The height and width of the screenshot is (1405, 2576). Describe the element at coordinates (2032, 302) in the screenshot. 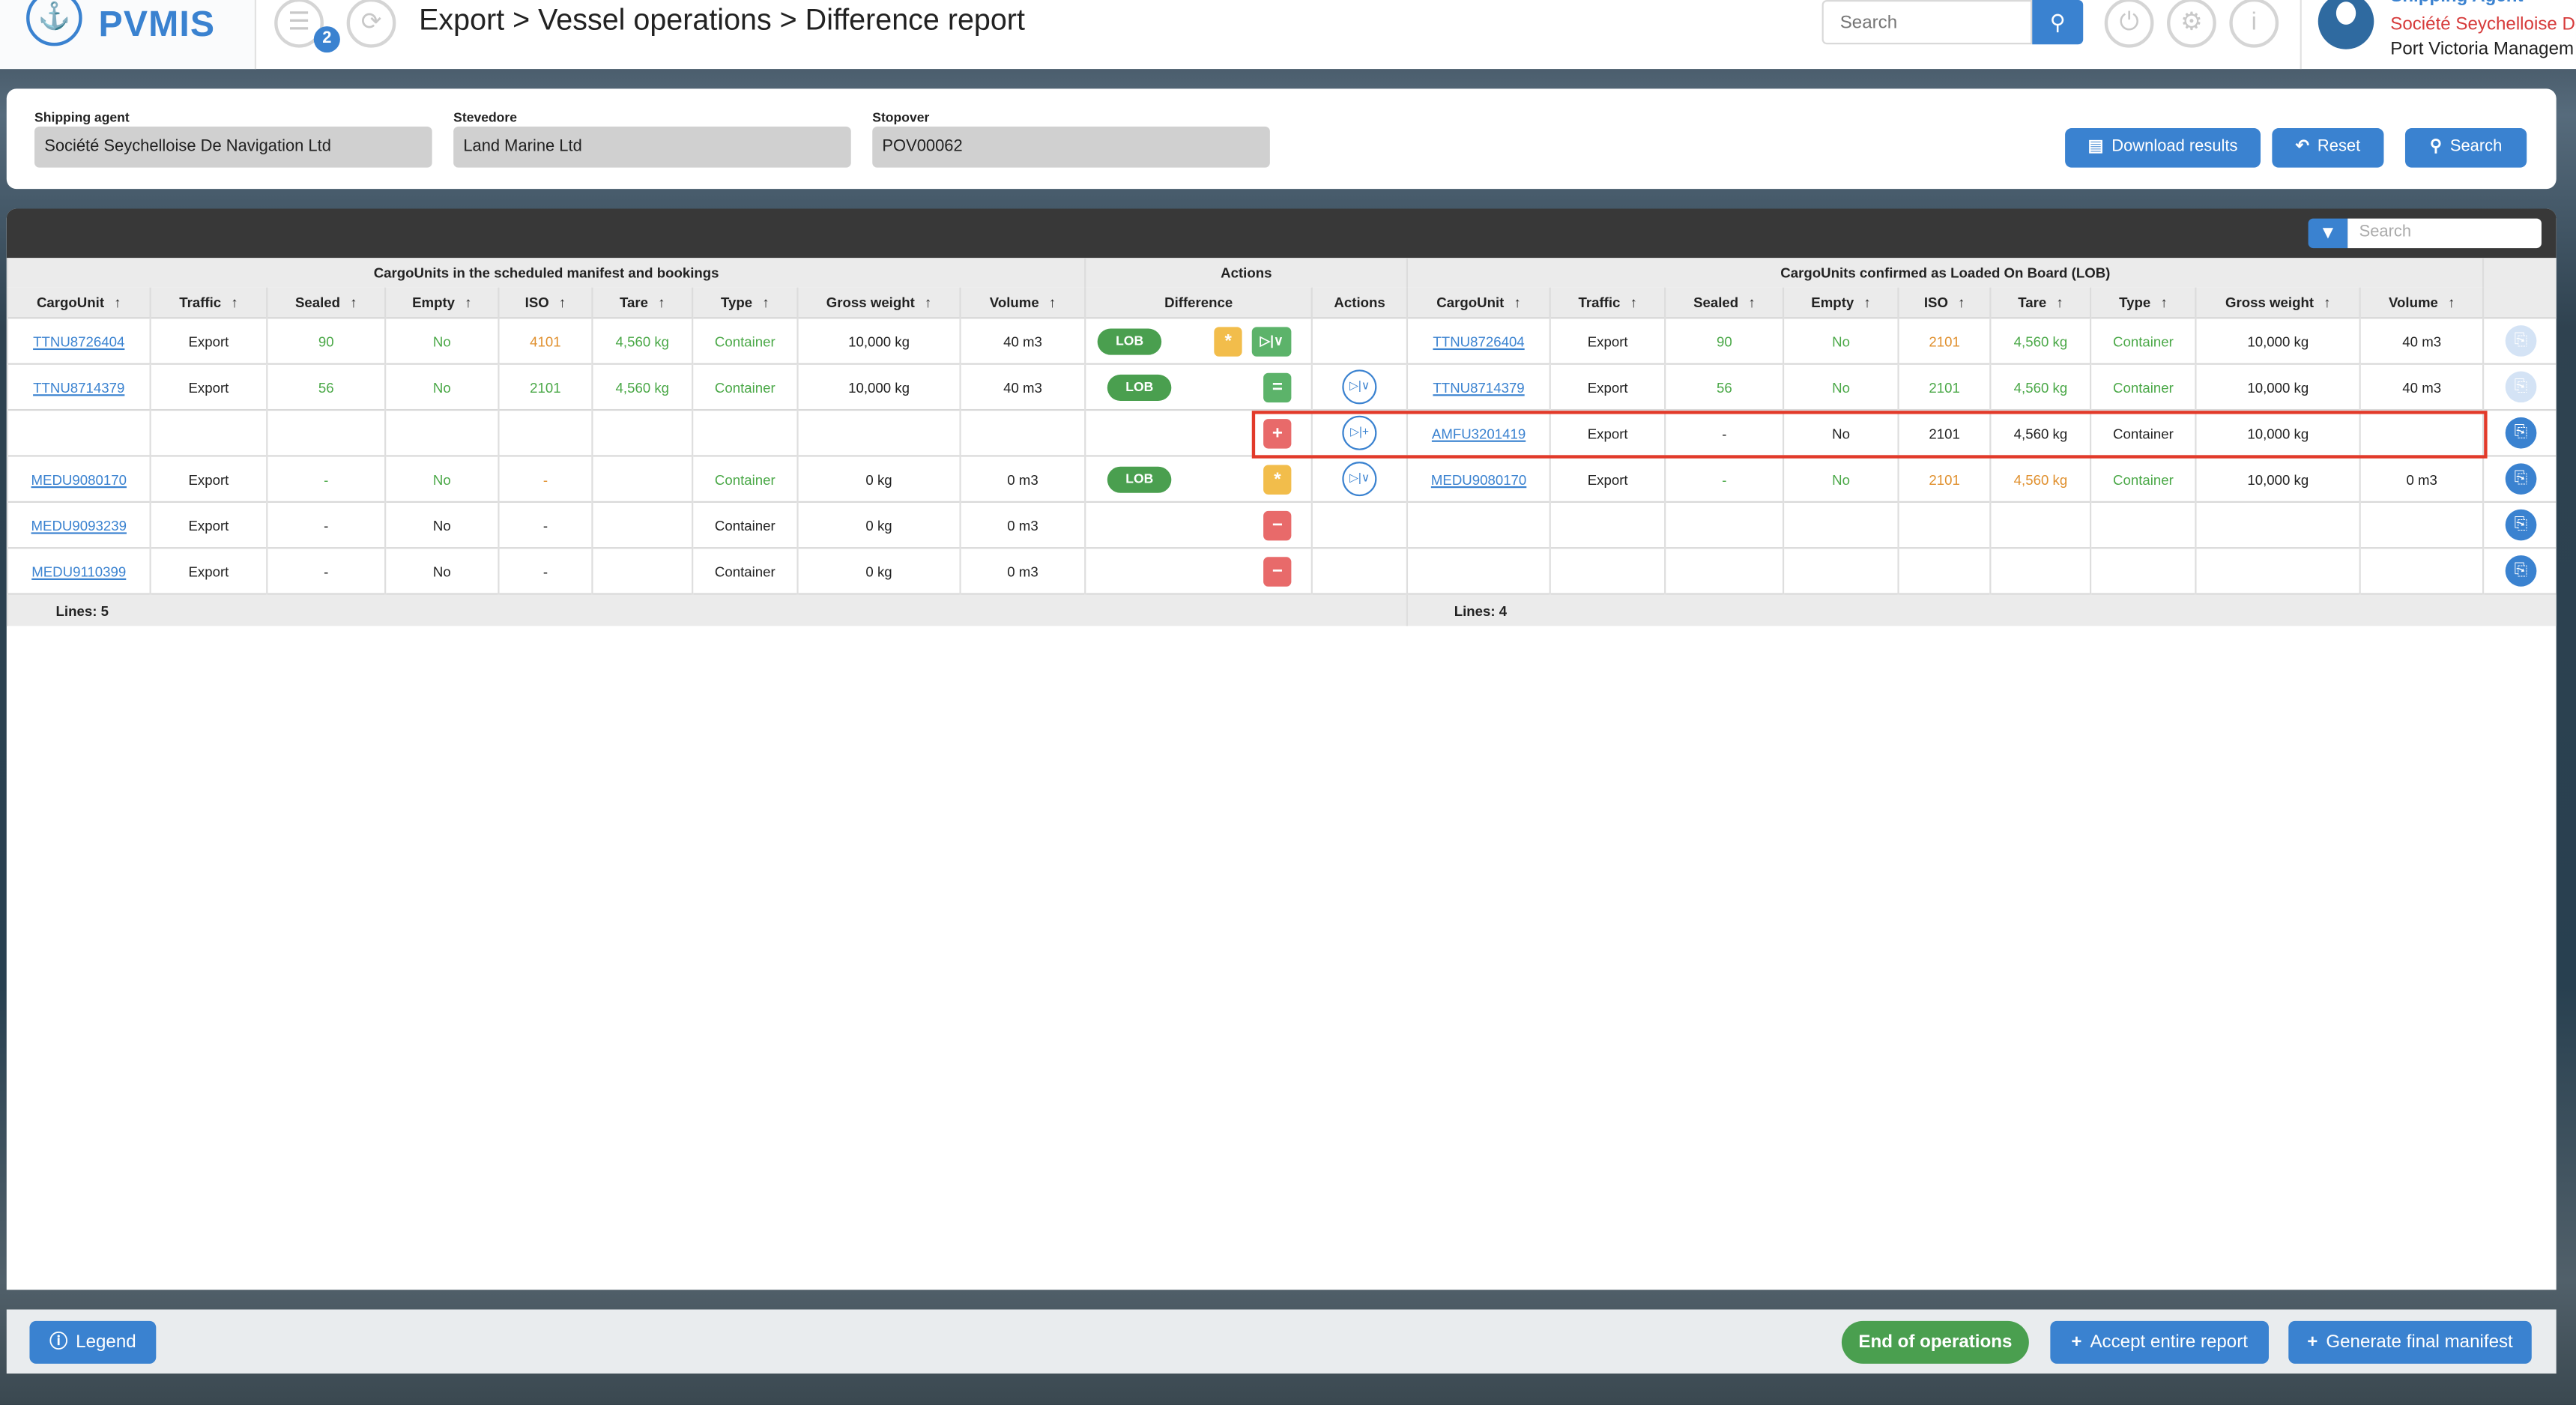

I see `column-label: Tare` at that location.